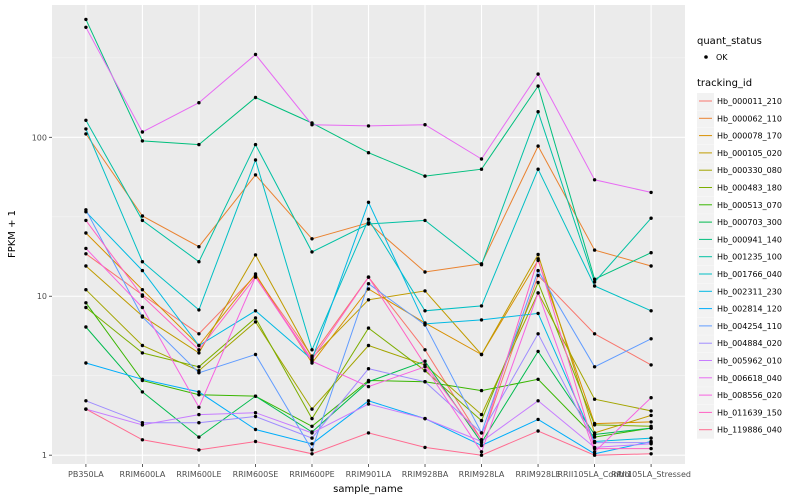 Image resolution: width=800 pixels, height=500 pixels. Describe the element at coordinates (749, 118) in the screenshot. I see `legend-label: Hb_000062_110` at that location.